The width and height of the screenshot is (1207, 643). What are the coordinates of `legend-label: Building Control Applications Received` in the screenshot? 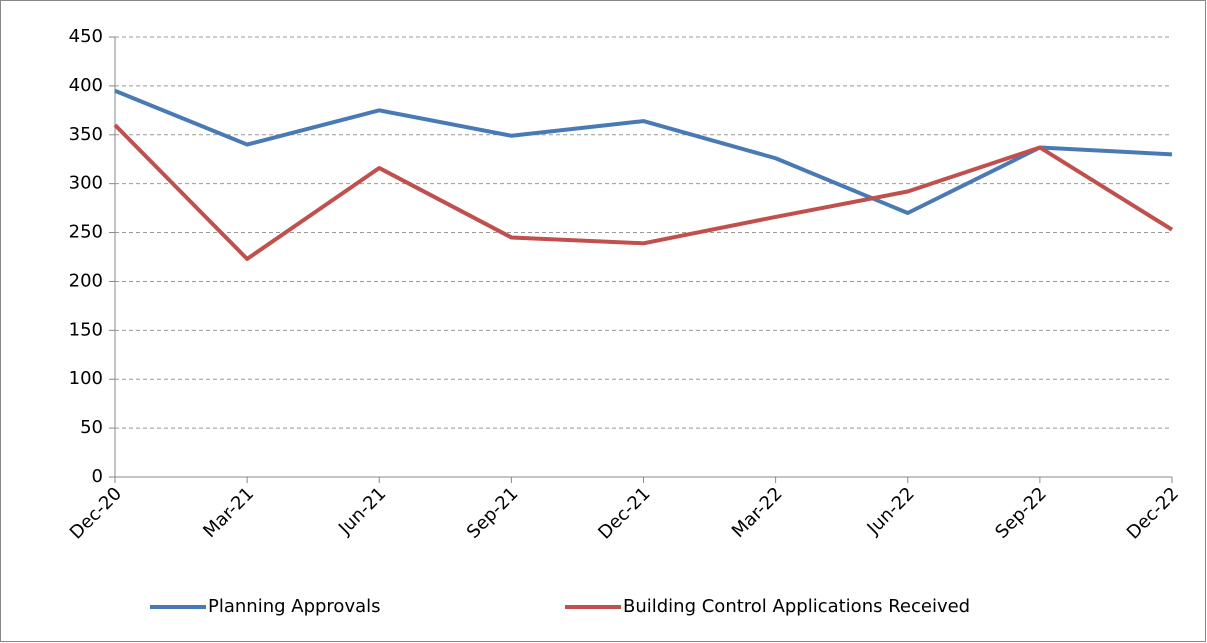 It's located at (796, 606).